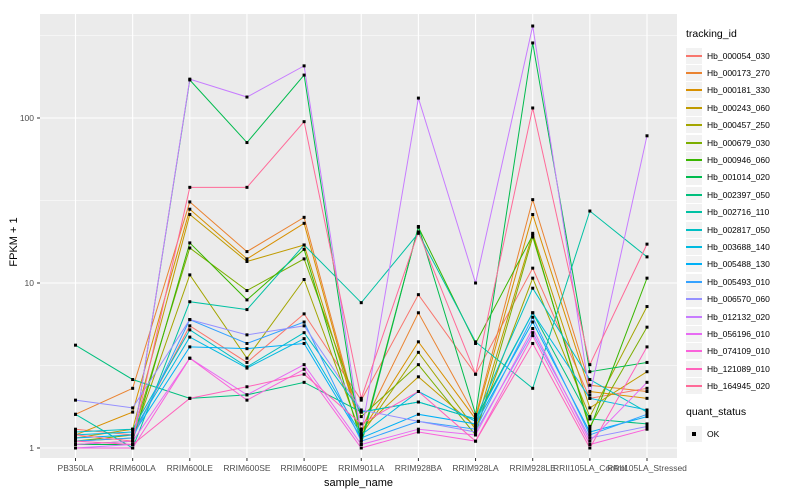 Image resolution: width=800 pixels, height=500 pixels. I want to click on legend-item-label: Hb_002817_050, so click(738, 229).